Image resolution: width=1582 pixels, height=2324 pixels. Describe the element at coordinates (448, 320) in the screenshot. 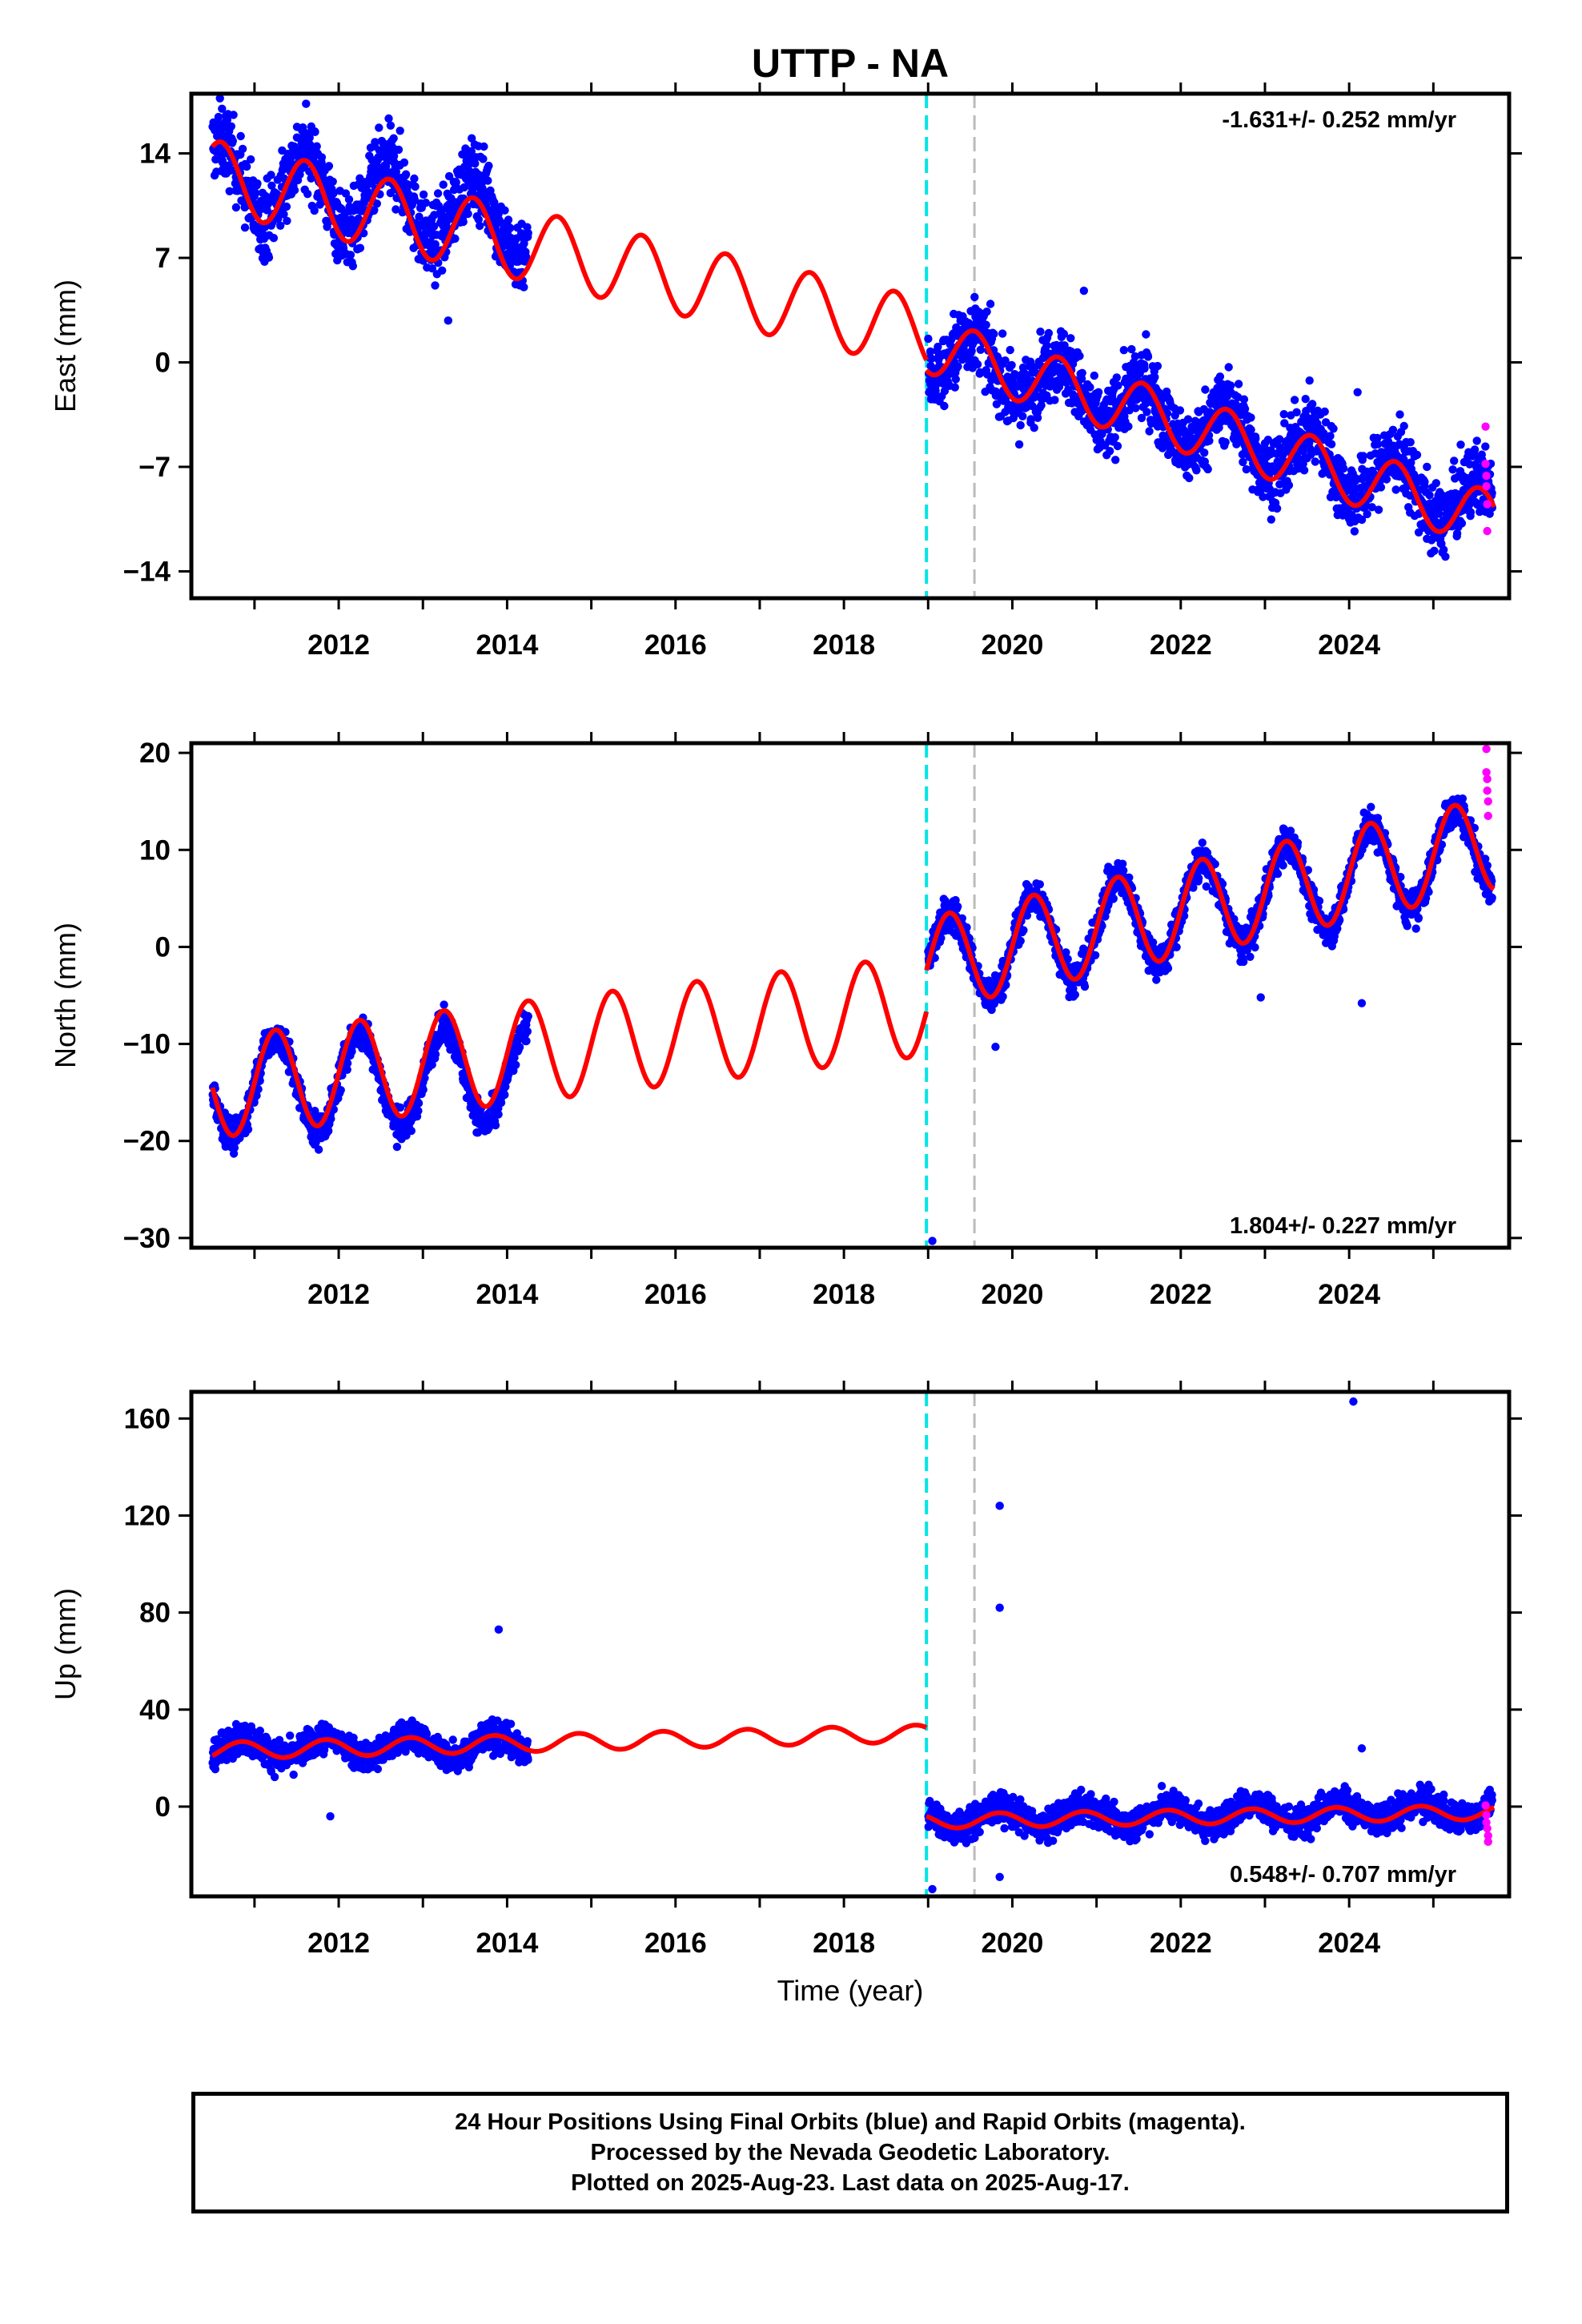

I see `outlier-point` at that location.